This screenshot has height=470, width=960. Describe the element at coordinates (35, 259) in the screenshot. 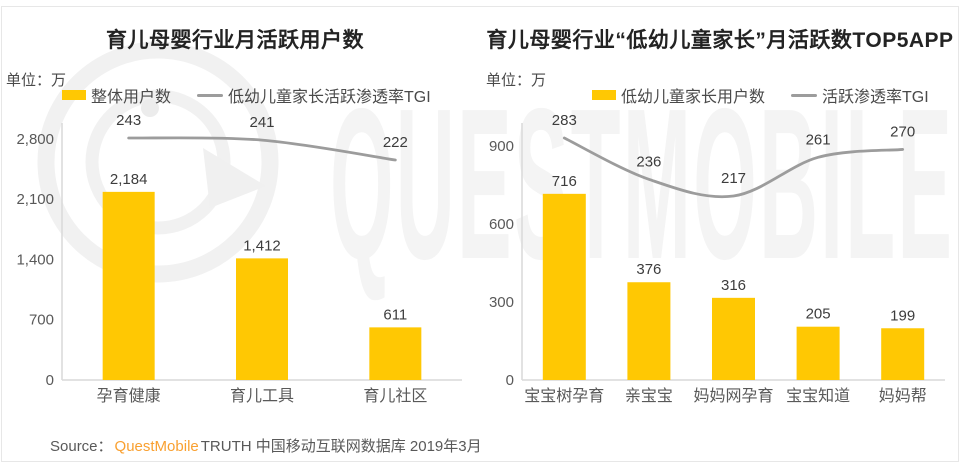

I see `y-tick-label: 1,400` at that location.